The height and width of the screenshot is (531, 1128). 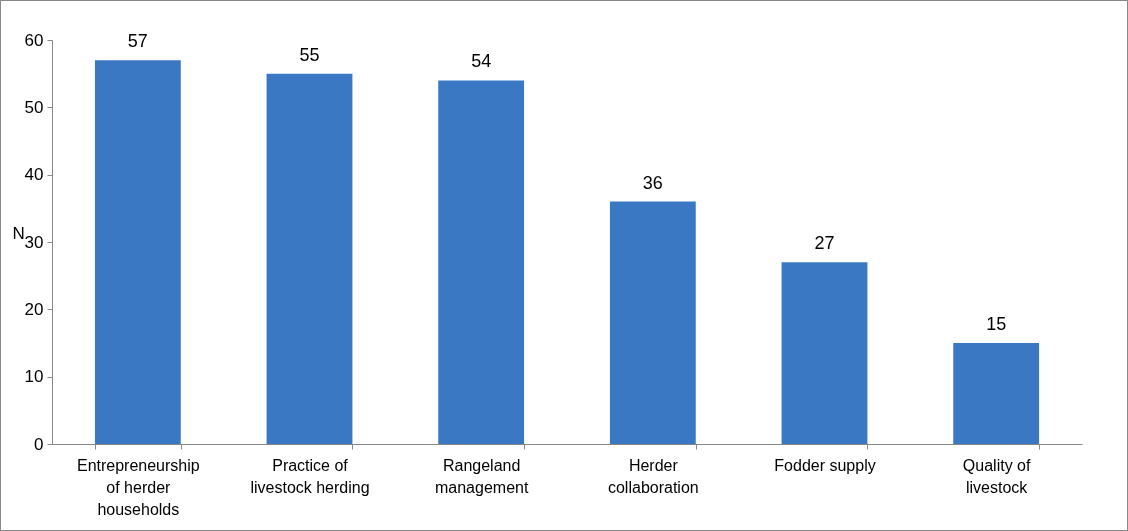 What do you see at coordinates (18, 233) in the screenshot?
I see `y-axis-title: N` at bounding box center [18, 233].